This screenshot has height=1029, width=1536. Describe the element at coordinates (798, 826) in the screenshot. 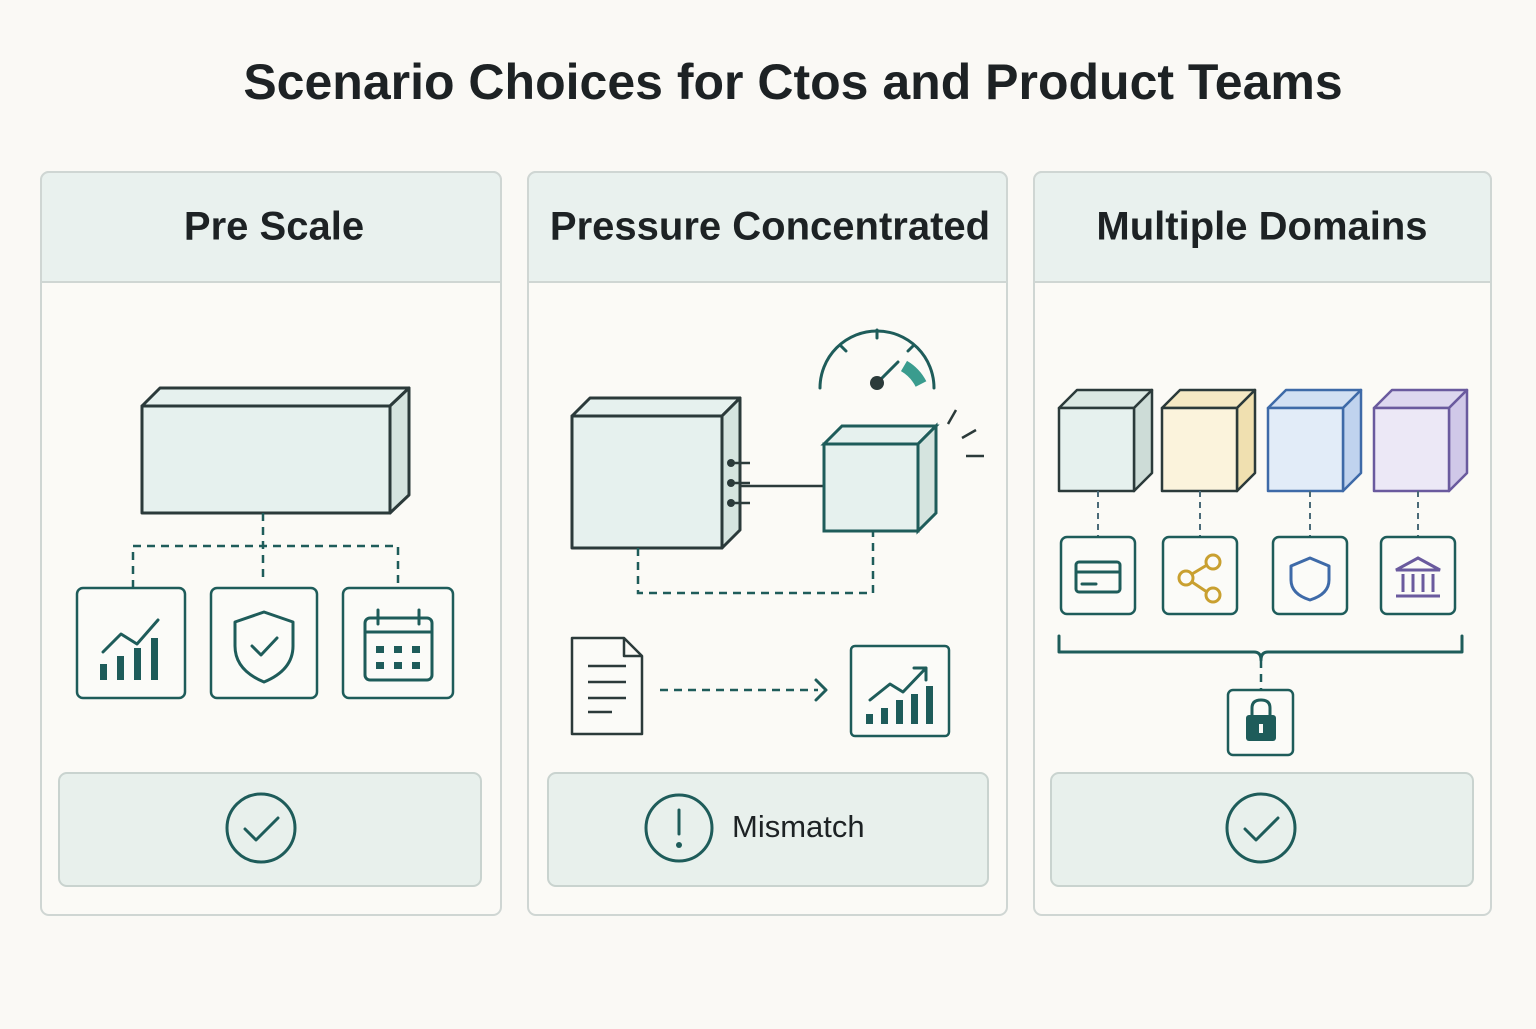

I see `status-label: Mismatch` at that location.